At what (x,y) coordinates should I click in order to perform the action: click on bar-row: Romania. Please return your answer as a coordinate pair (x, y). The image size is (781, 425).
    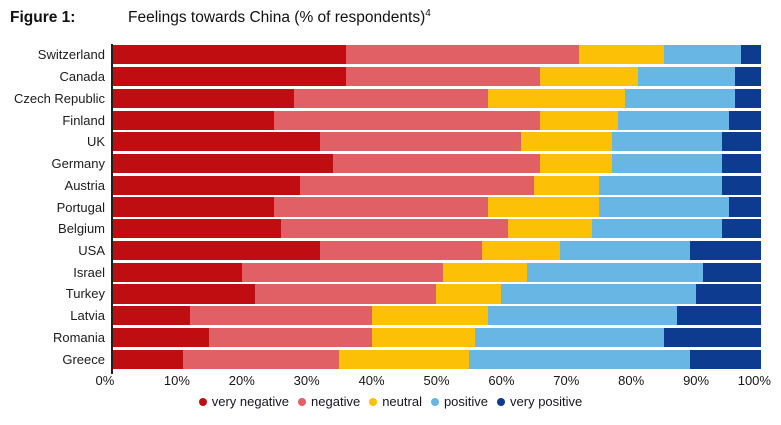
    Looking at the image, I should click on (380, 338).